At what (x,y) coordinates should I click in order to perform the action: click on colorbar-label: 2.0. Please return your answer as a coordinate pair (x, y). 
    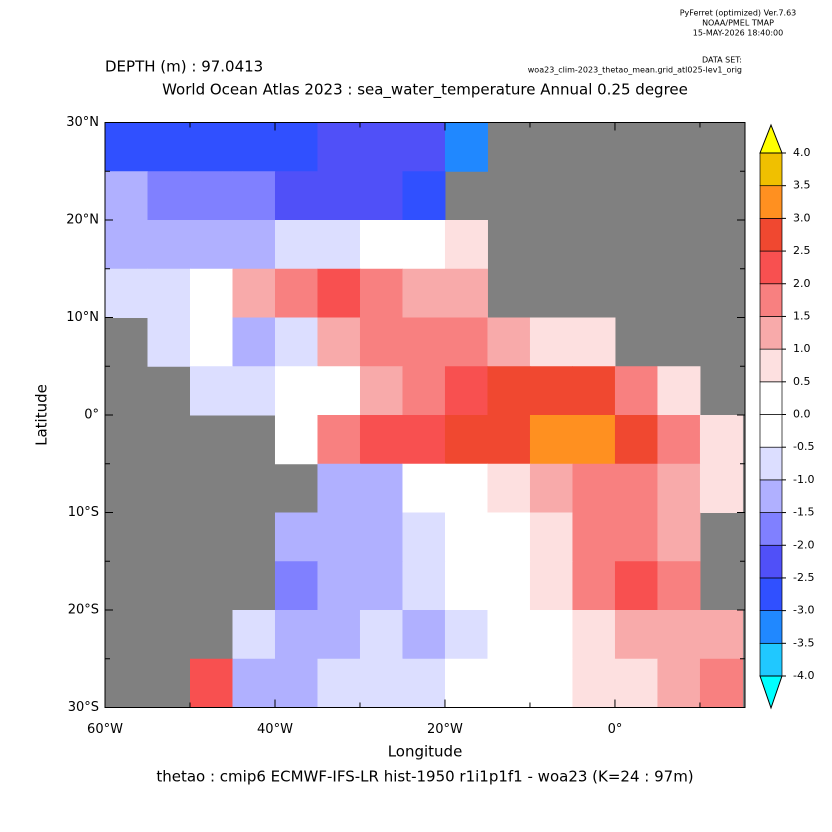
    Looking at the image, I should click on (802, 283).